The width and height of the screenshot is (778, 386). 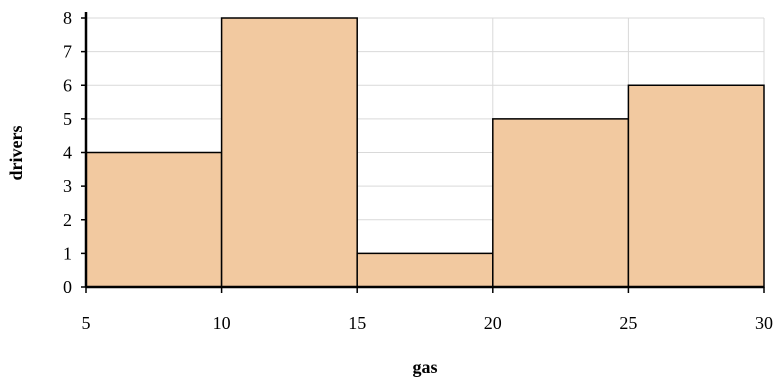 I want to click on x-tick-label: 25, so click(x=628, y=323).